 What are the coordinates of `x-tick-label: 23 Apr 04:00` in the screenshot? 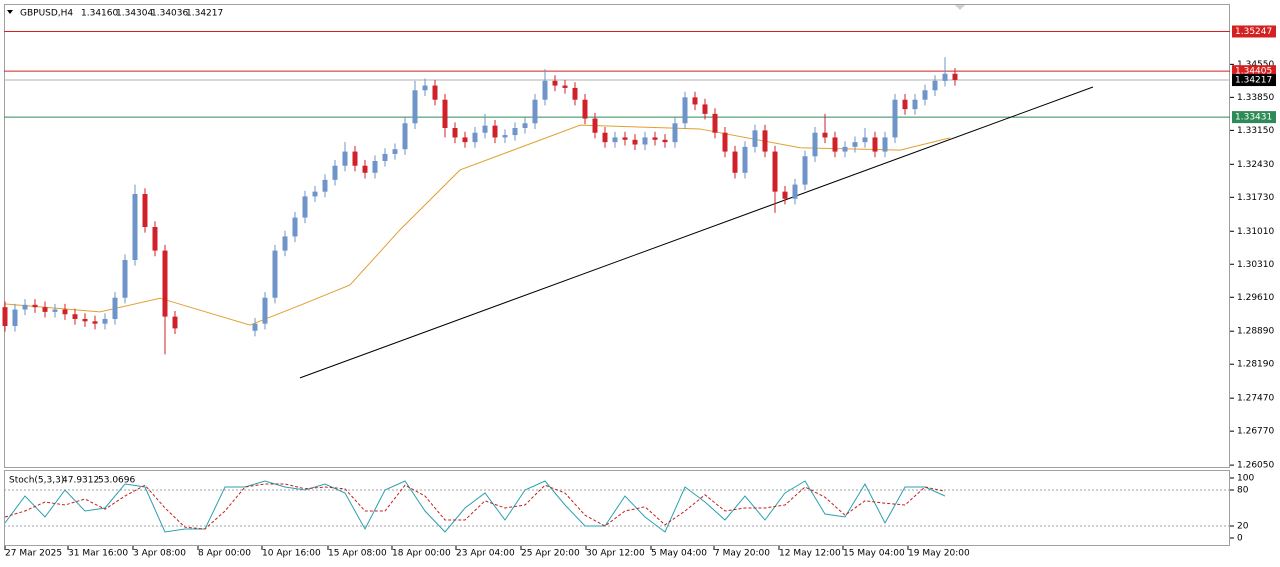 It's located at (485, 554).